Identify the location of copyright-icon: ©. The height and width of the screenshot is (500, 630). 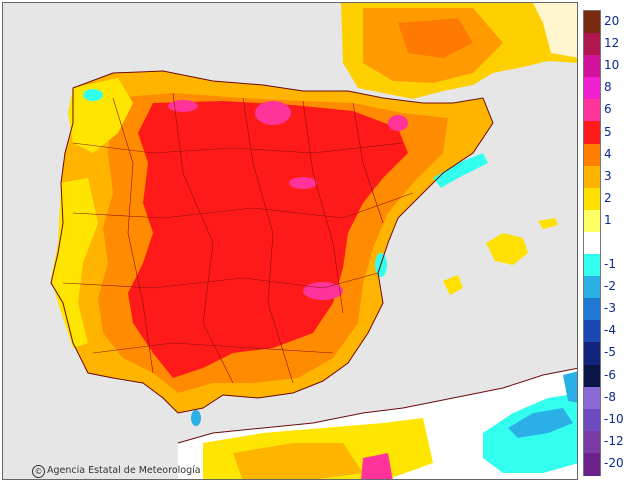
(38, 471).